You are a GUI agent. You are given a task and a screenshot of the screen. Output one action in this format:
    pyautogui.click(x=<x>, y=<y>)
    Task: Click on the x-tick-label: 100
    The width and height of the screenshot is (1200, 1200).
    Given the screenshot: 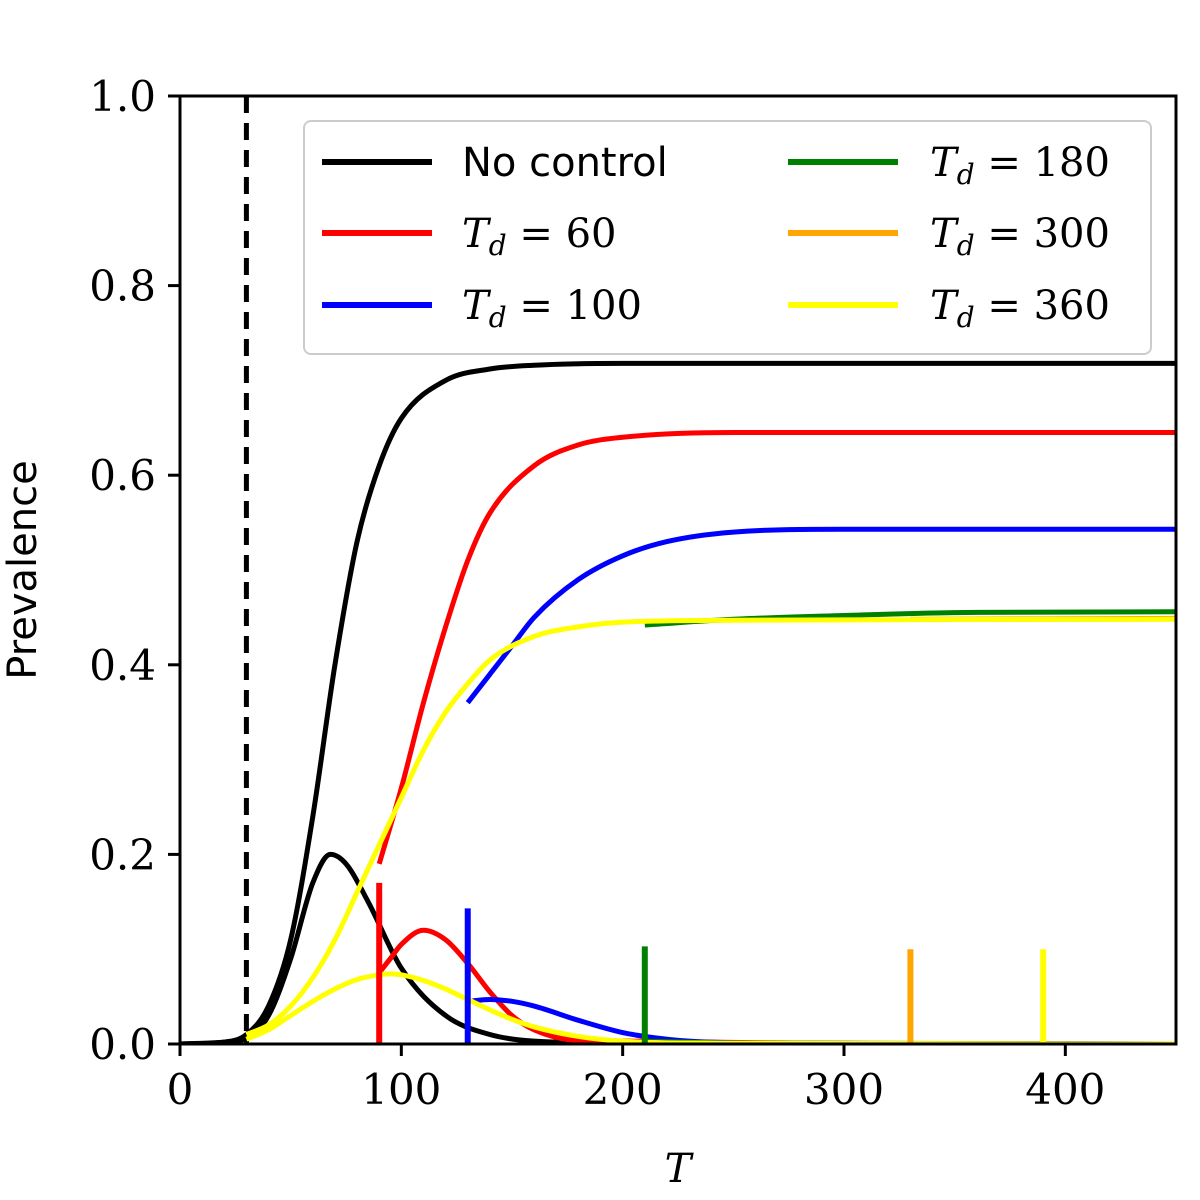 What is the action you would take?
    pyautogui.click(x=401, y=1089)
    